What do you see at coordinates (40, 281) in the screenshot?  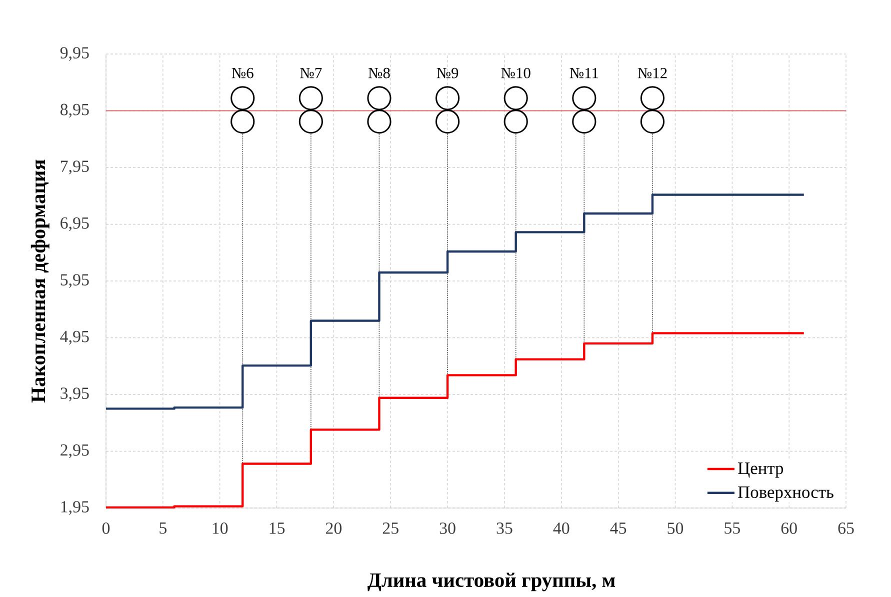 I see `y-axis-title: Накопленная деформация` at bounding box center [40, 281].